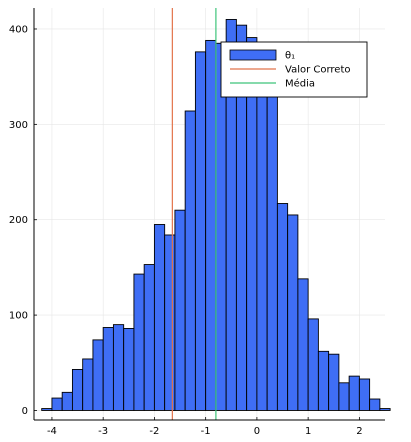 Image resolution: width=411 pixels, height=442 pixels. Describe the element at coordinates (154, 431) in the screenshot. I see `x-tick-label: -2` at that location.